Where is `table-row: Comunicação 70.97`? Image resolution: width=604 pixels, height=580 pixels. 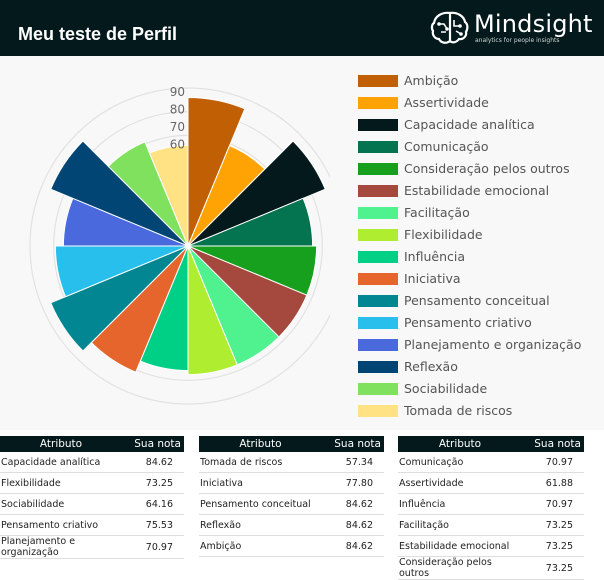 table-row: Comunicação 70.97 is located at coordinates (491, 462).